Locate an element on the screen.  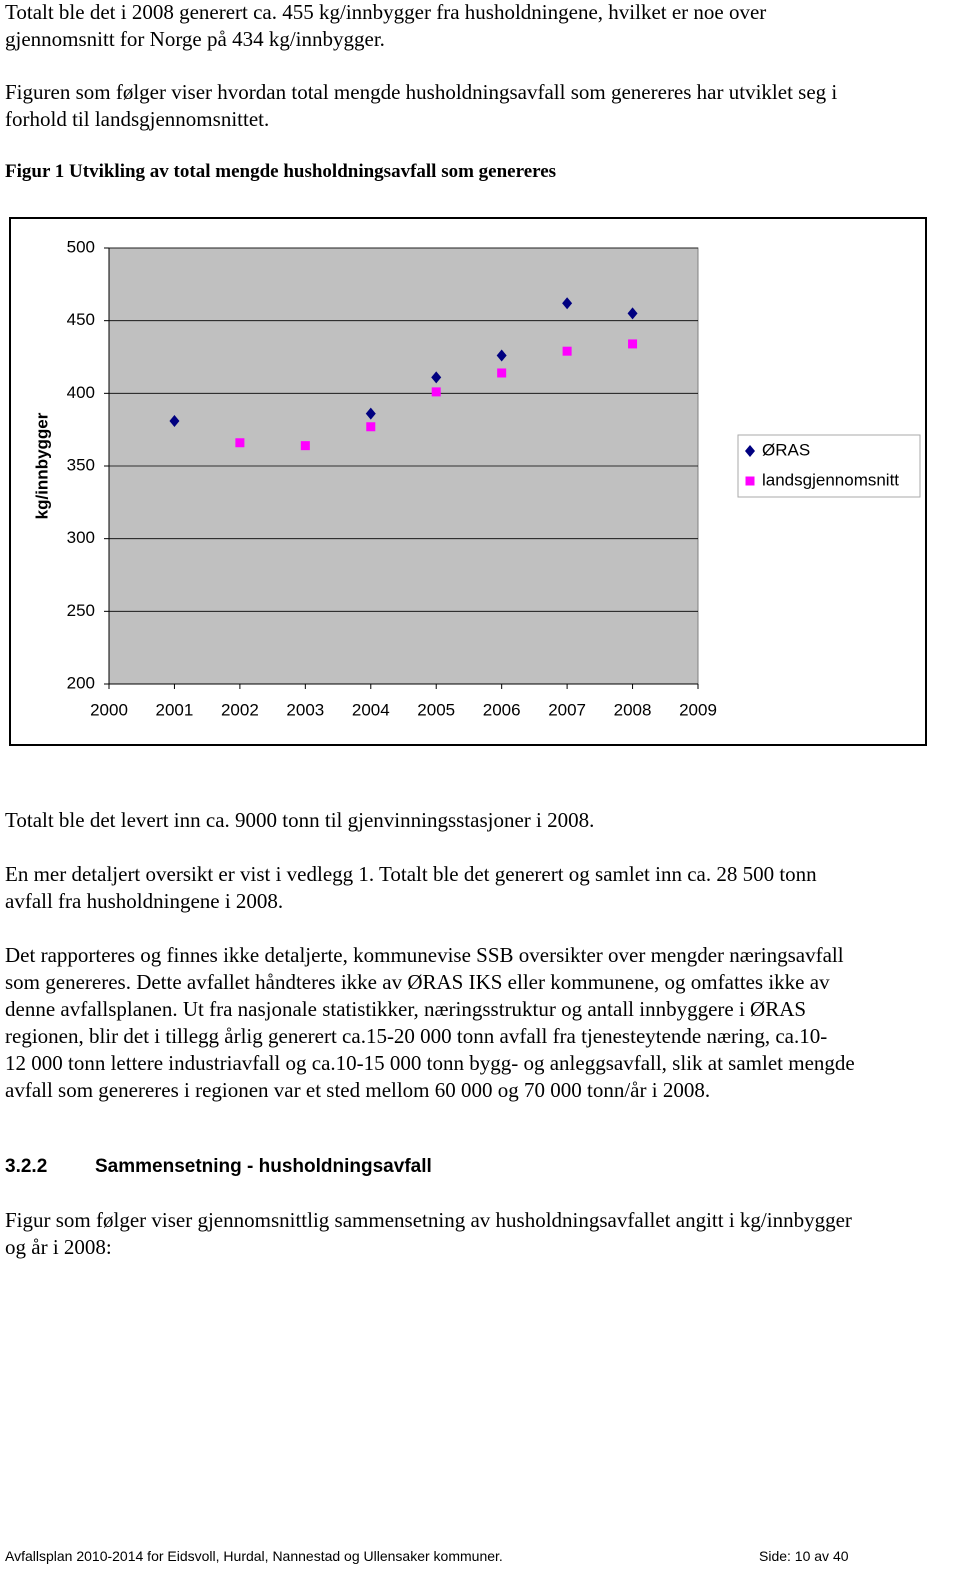
x-tick-label: 2009 is located at coordinates (698, 709).